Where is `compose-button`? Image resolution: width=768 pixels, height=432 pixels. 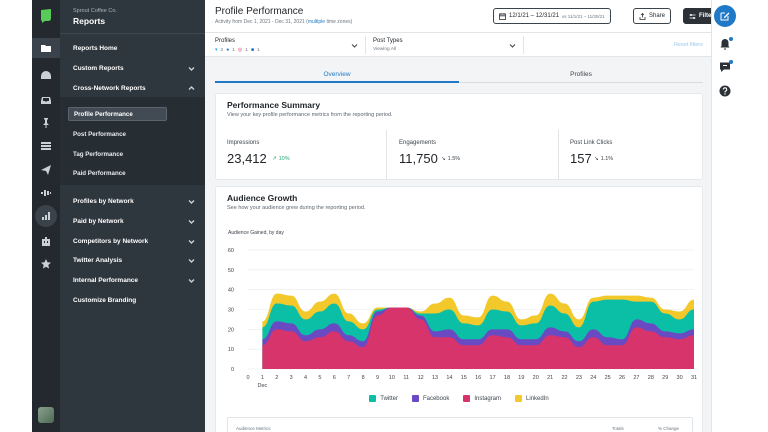
compose-button is located at coordinates (725, 16).